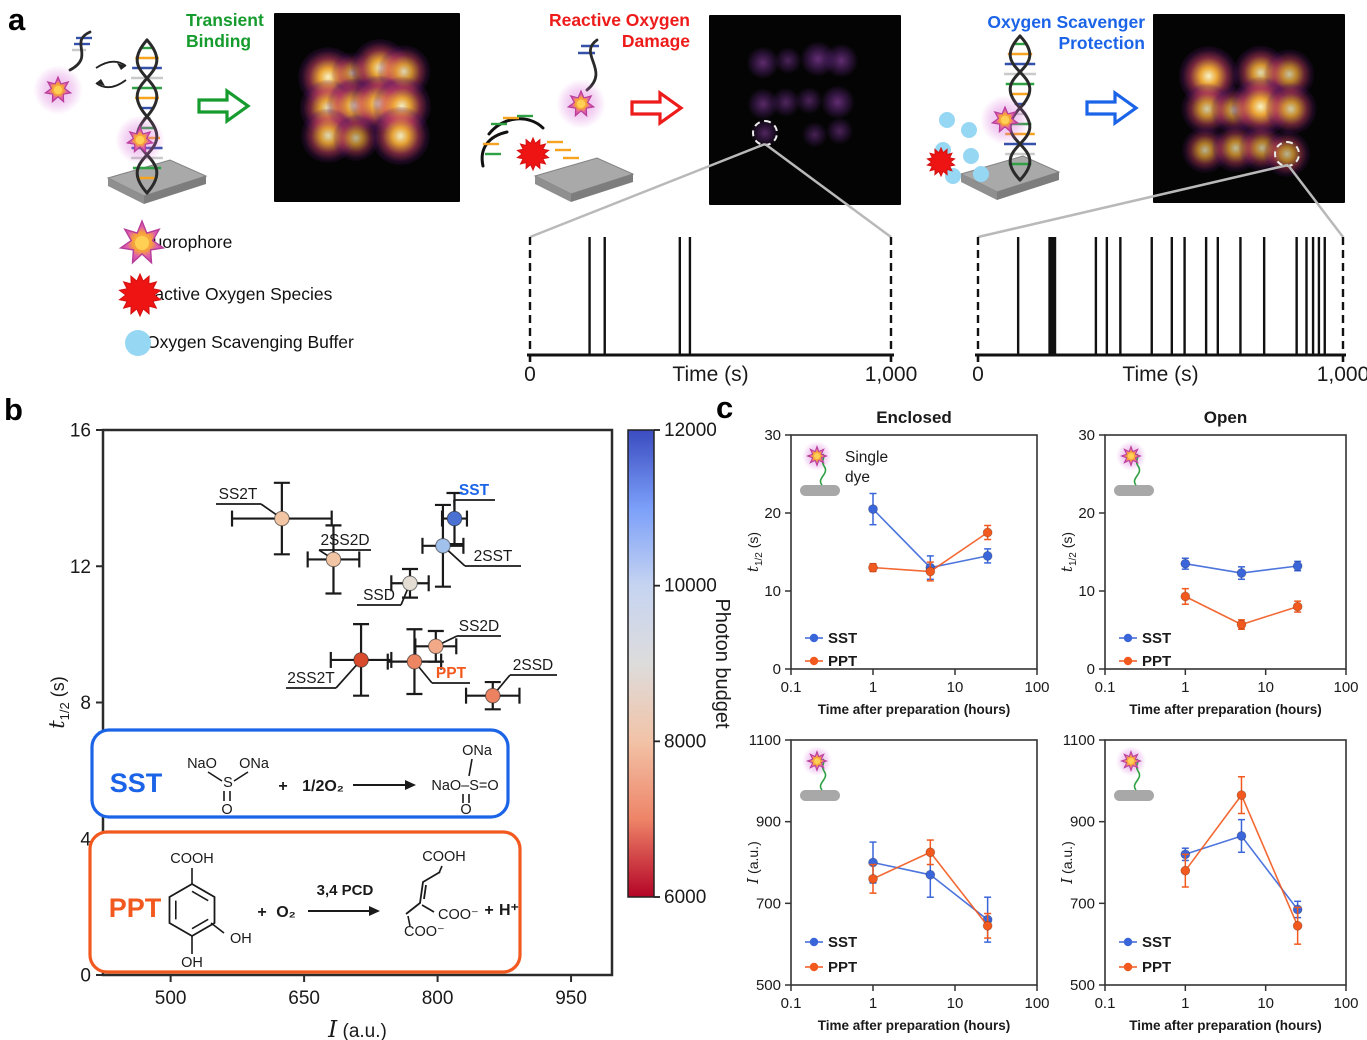  I want to click on svg-text: 700, so click(1082, 903).